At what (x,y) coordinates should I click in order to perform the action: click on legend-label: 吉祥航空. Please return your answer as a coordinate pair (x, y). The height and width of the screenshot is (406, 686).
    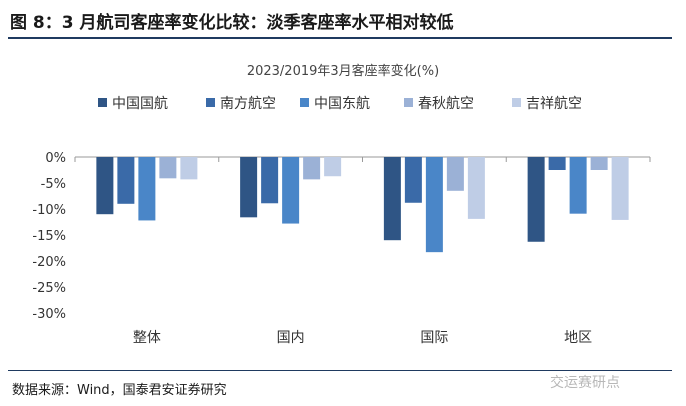
    Looking at the image, I should click on (554, 104).